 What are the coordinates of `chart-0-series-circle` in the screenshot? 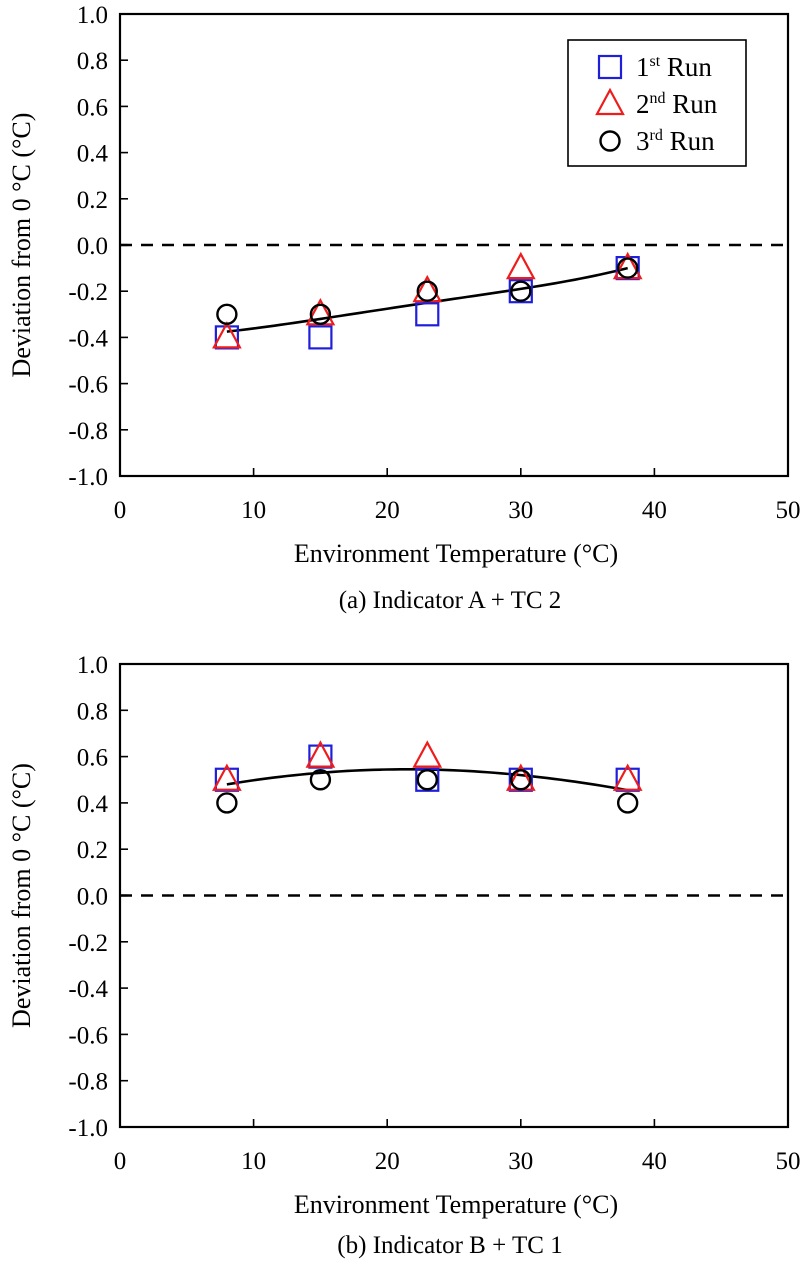 It's located at (427, 291).